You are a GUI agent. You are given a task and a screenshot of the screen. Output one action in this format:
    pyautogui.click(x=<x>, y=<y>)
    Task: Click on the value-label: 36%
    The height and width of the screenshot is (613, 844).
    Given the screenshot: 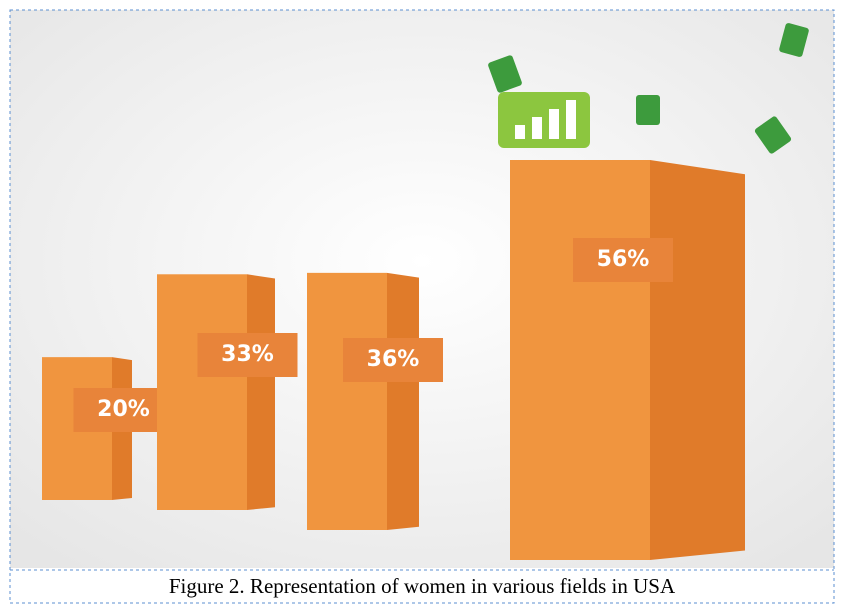 What is the action you would take?
    pyautogui.click(x=393, y=359)
    